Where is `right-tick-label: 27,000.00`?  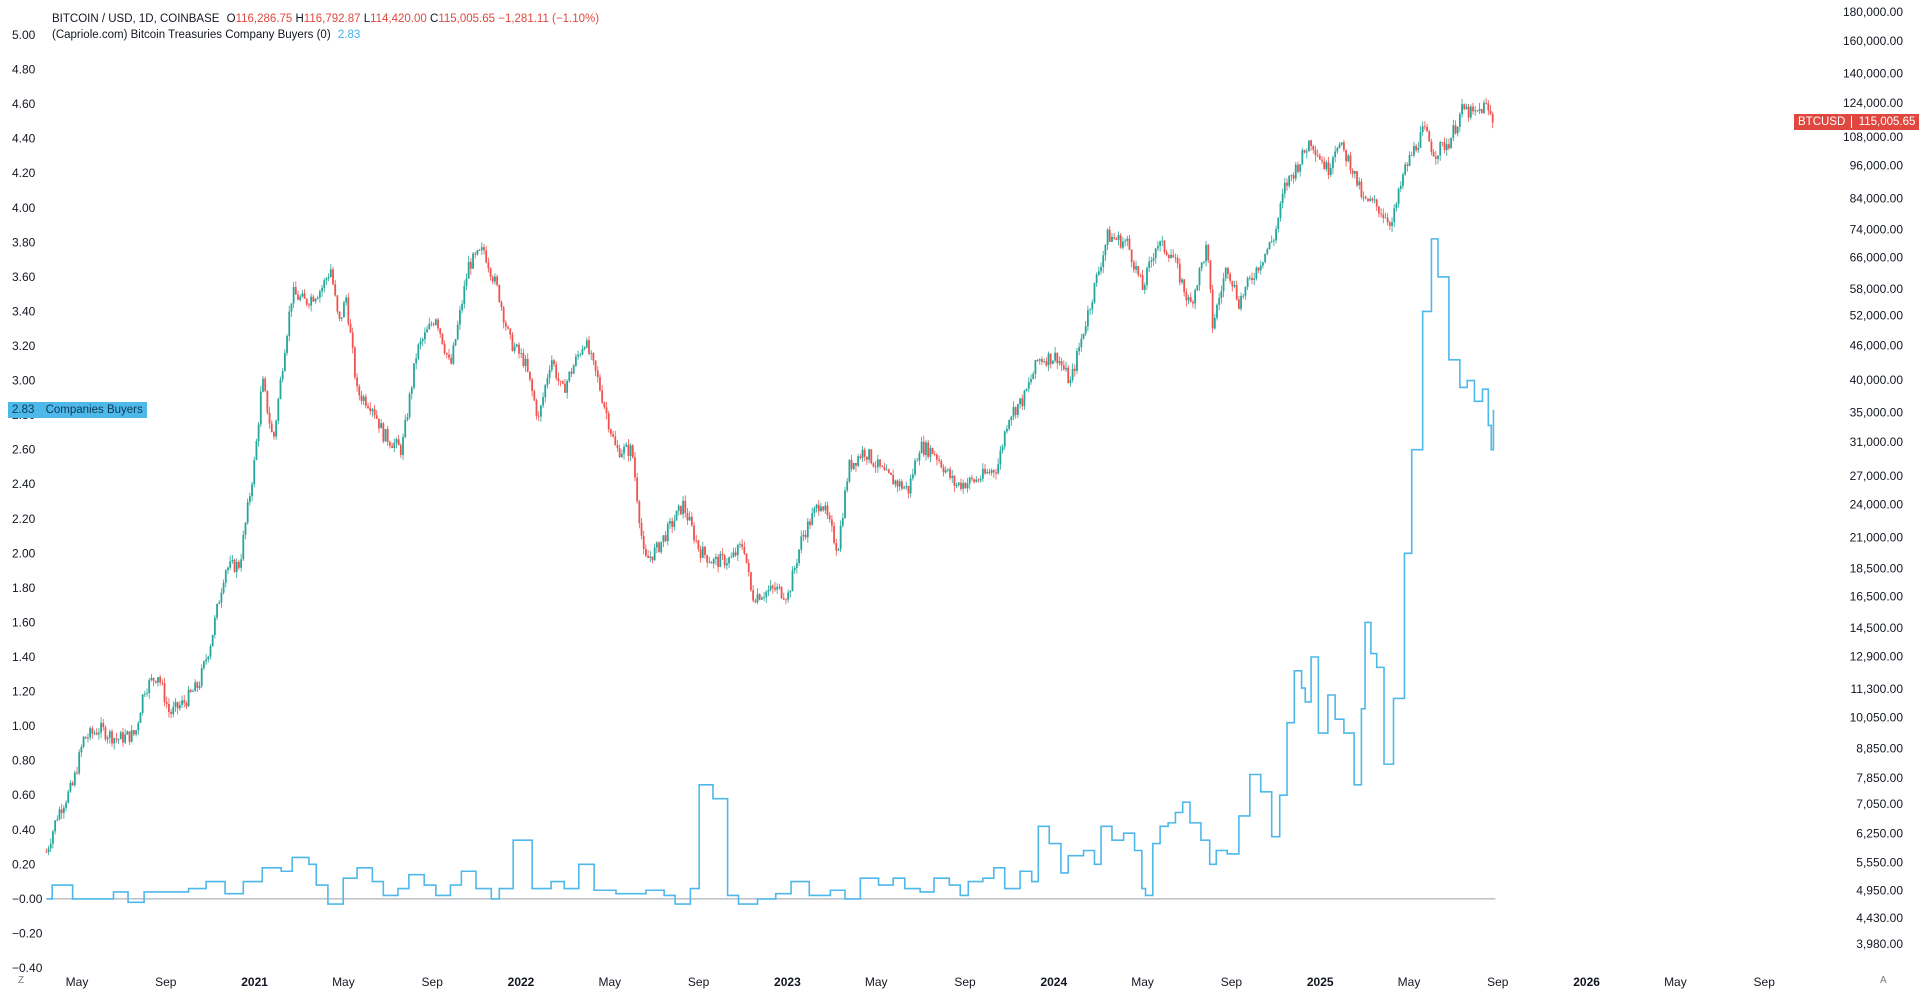 right-tick-label: 27,000.00 is located at coordinates (1877, 476).